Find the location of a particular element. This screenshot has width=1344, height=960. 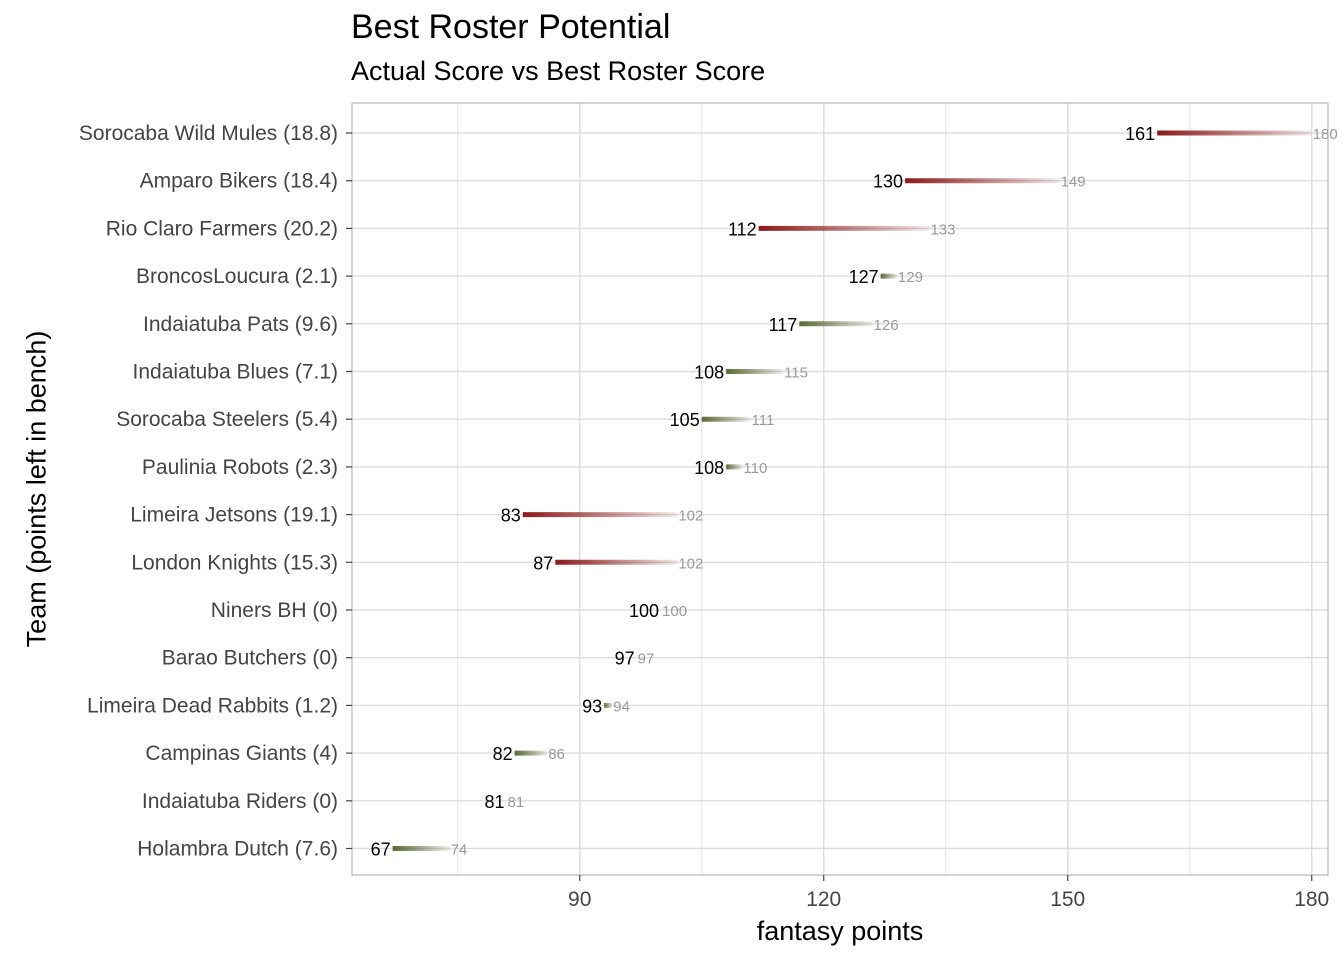

actual-score-label: 117 is located at coordinates (783, 325).